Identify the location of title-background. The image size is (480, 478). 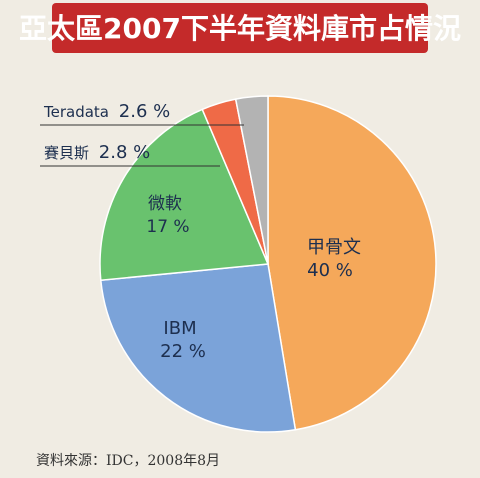
(240, 28).